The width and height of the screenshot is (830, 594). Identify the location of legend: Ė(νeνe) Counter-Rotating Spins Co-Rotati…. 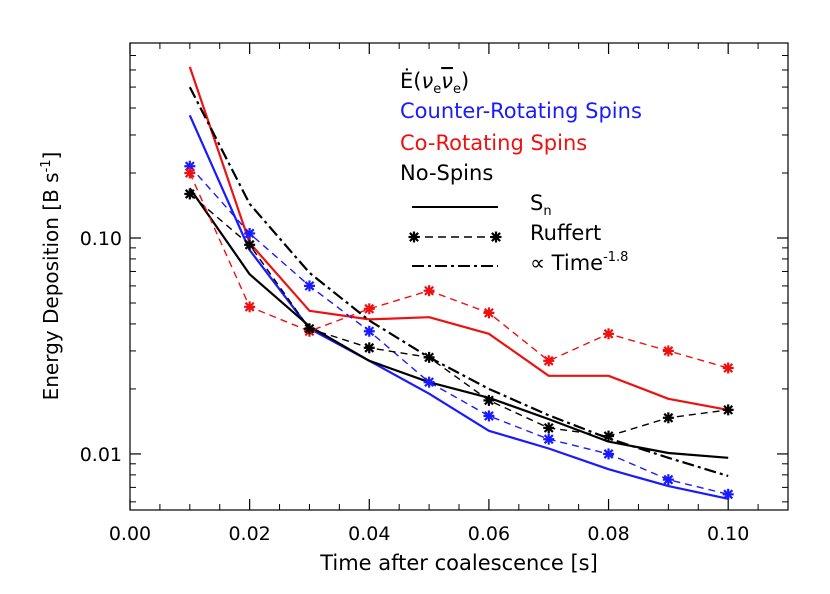
(521, 171).